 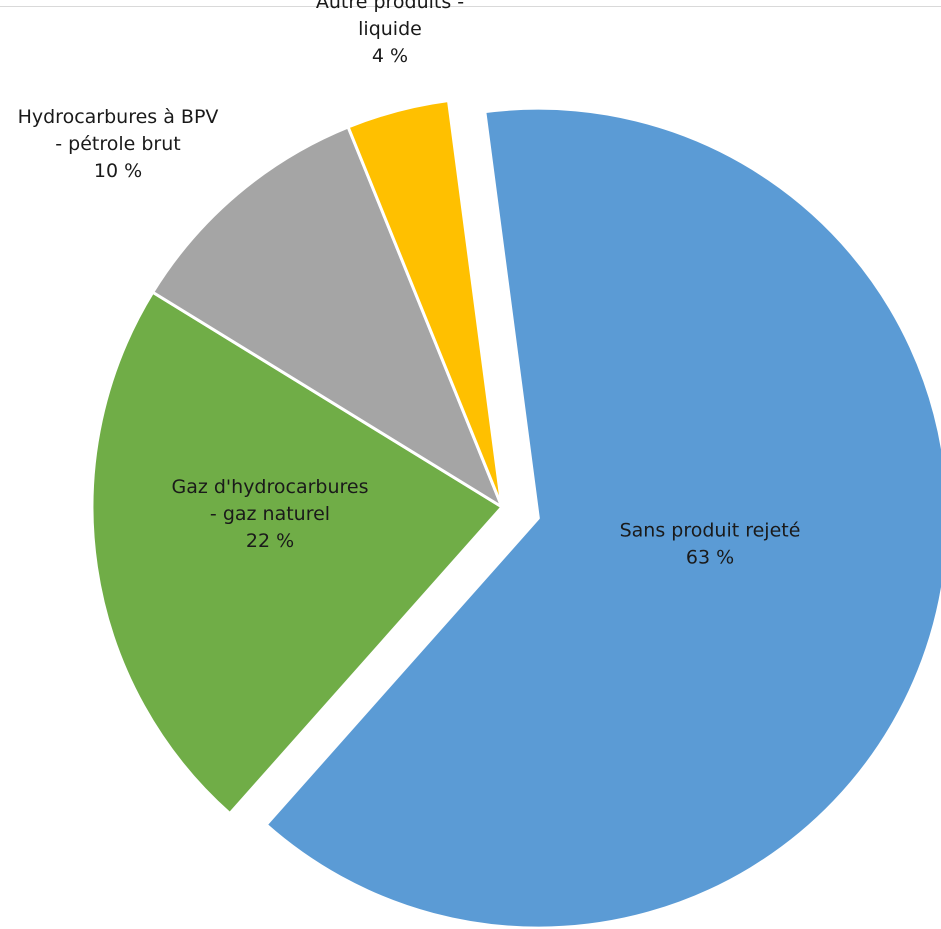 I want to click on slice-label-2: Gaz d'hydrocarbures - gaz naturel 22 %, so click(x=269, y=514).